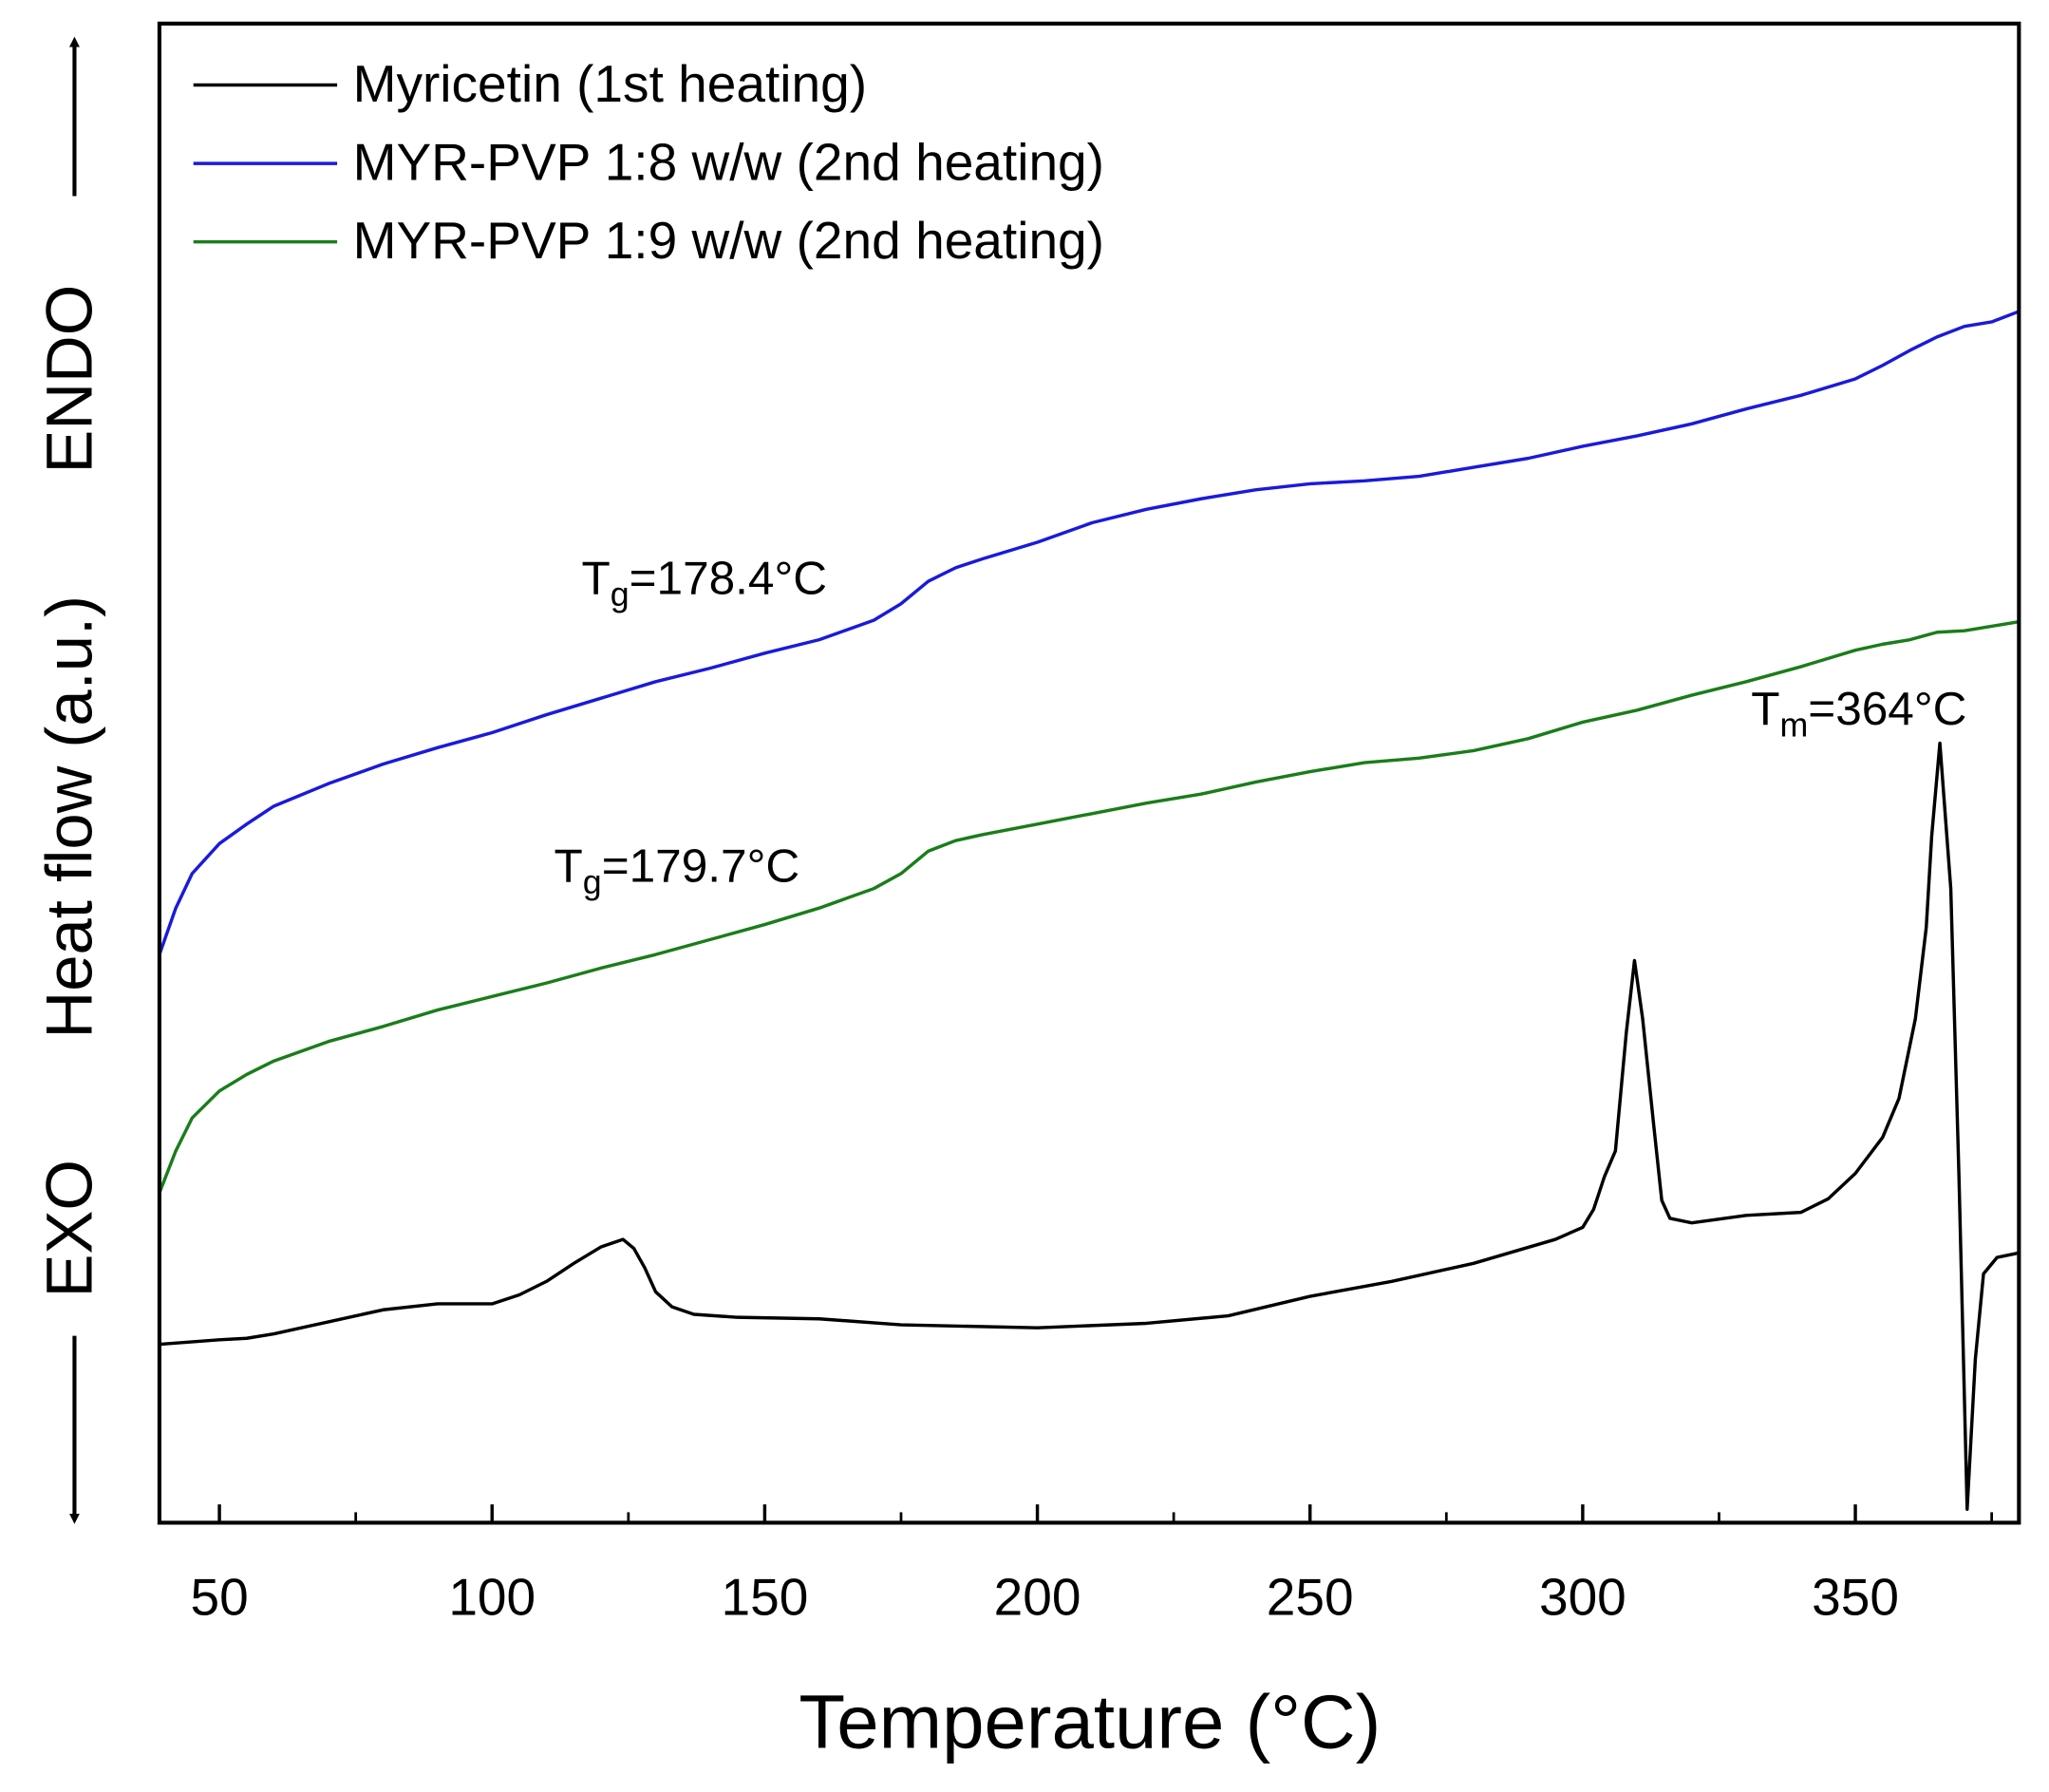 This screenshot has width=2049, height=1792. Describe the element at coordinates (701, 865) in the screenshot. I see `annotation-text: =179.7°C` at that location.